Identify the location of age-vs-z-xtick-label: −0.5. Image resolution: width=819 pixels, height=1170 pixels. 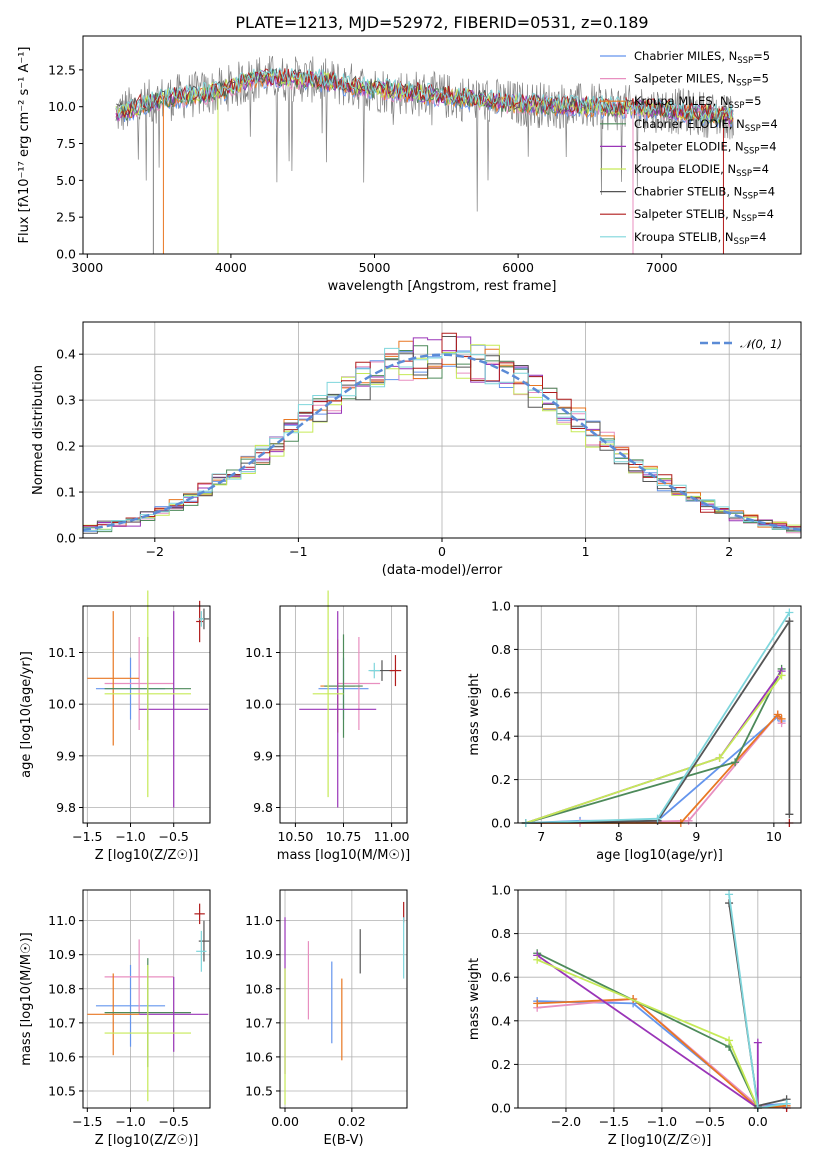
(174, 836).